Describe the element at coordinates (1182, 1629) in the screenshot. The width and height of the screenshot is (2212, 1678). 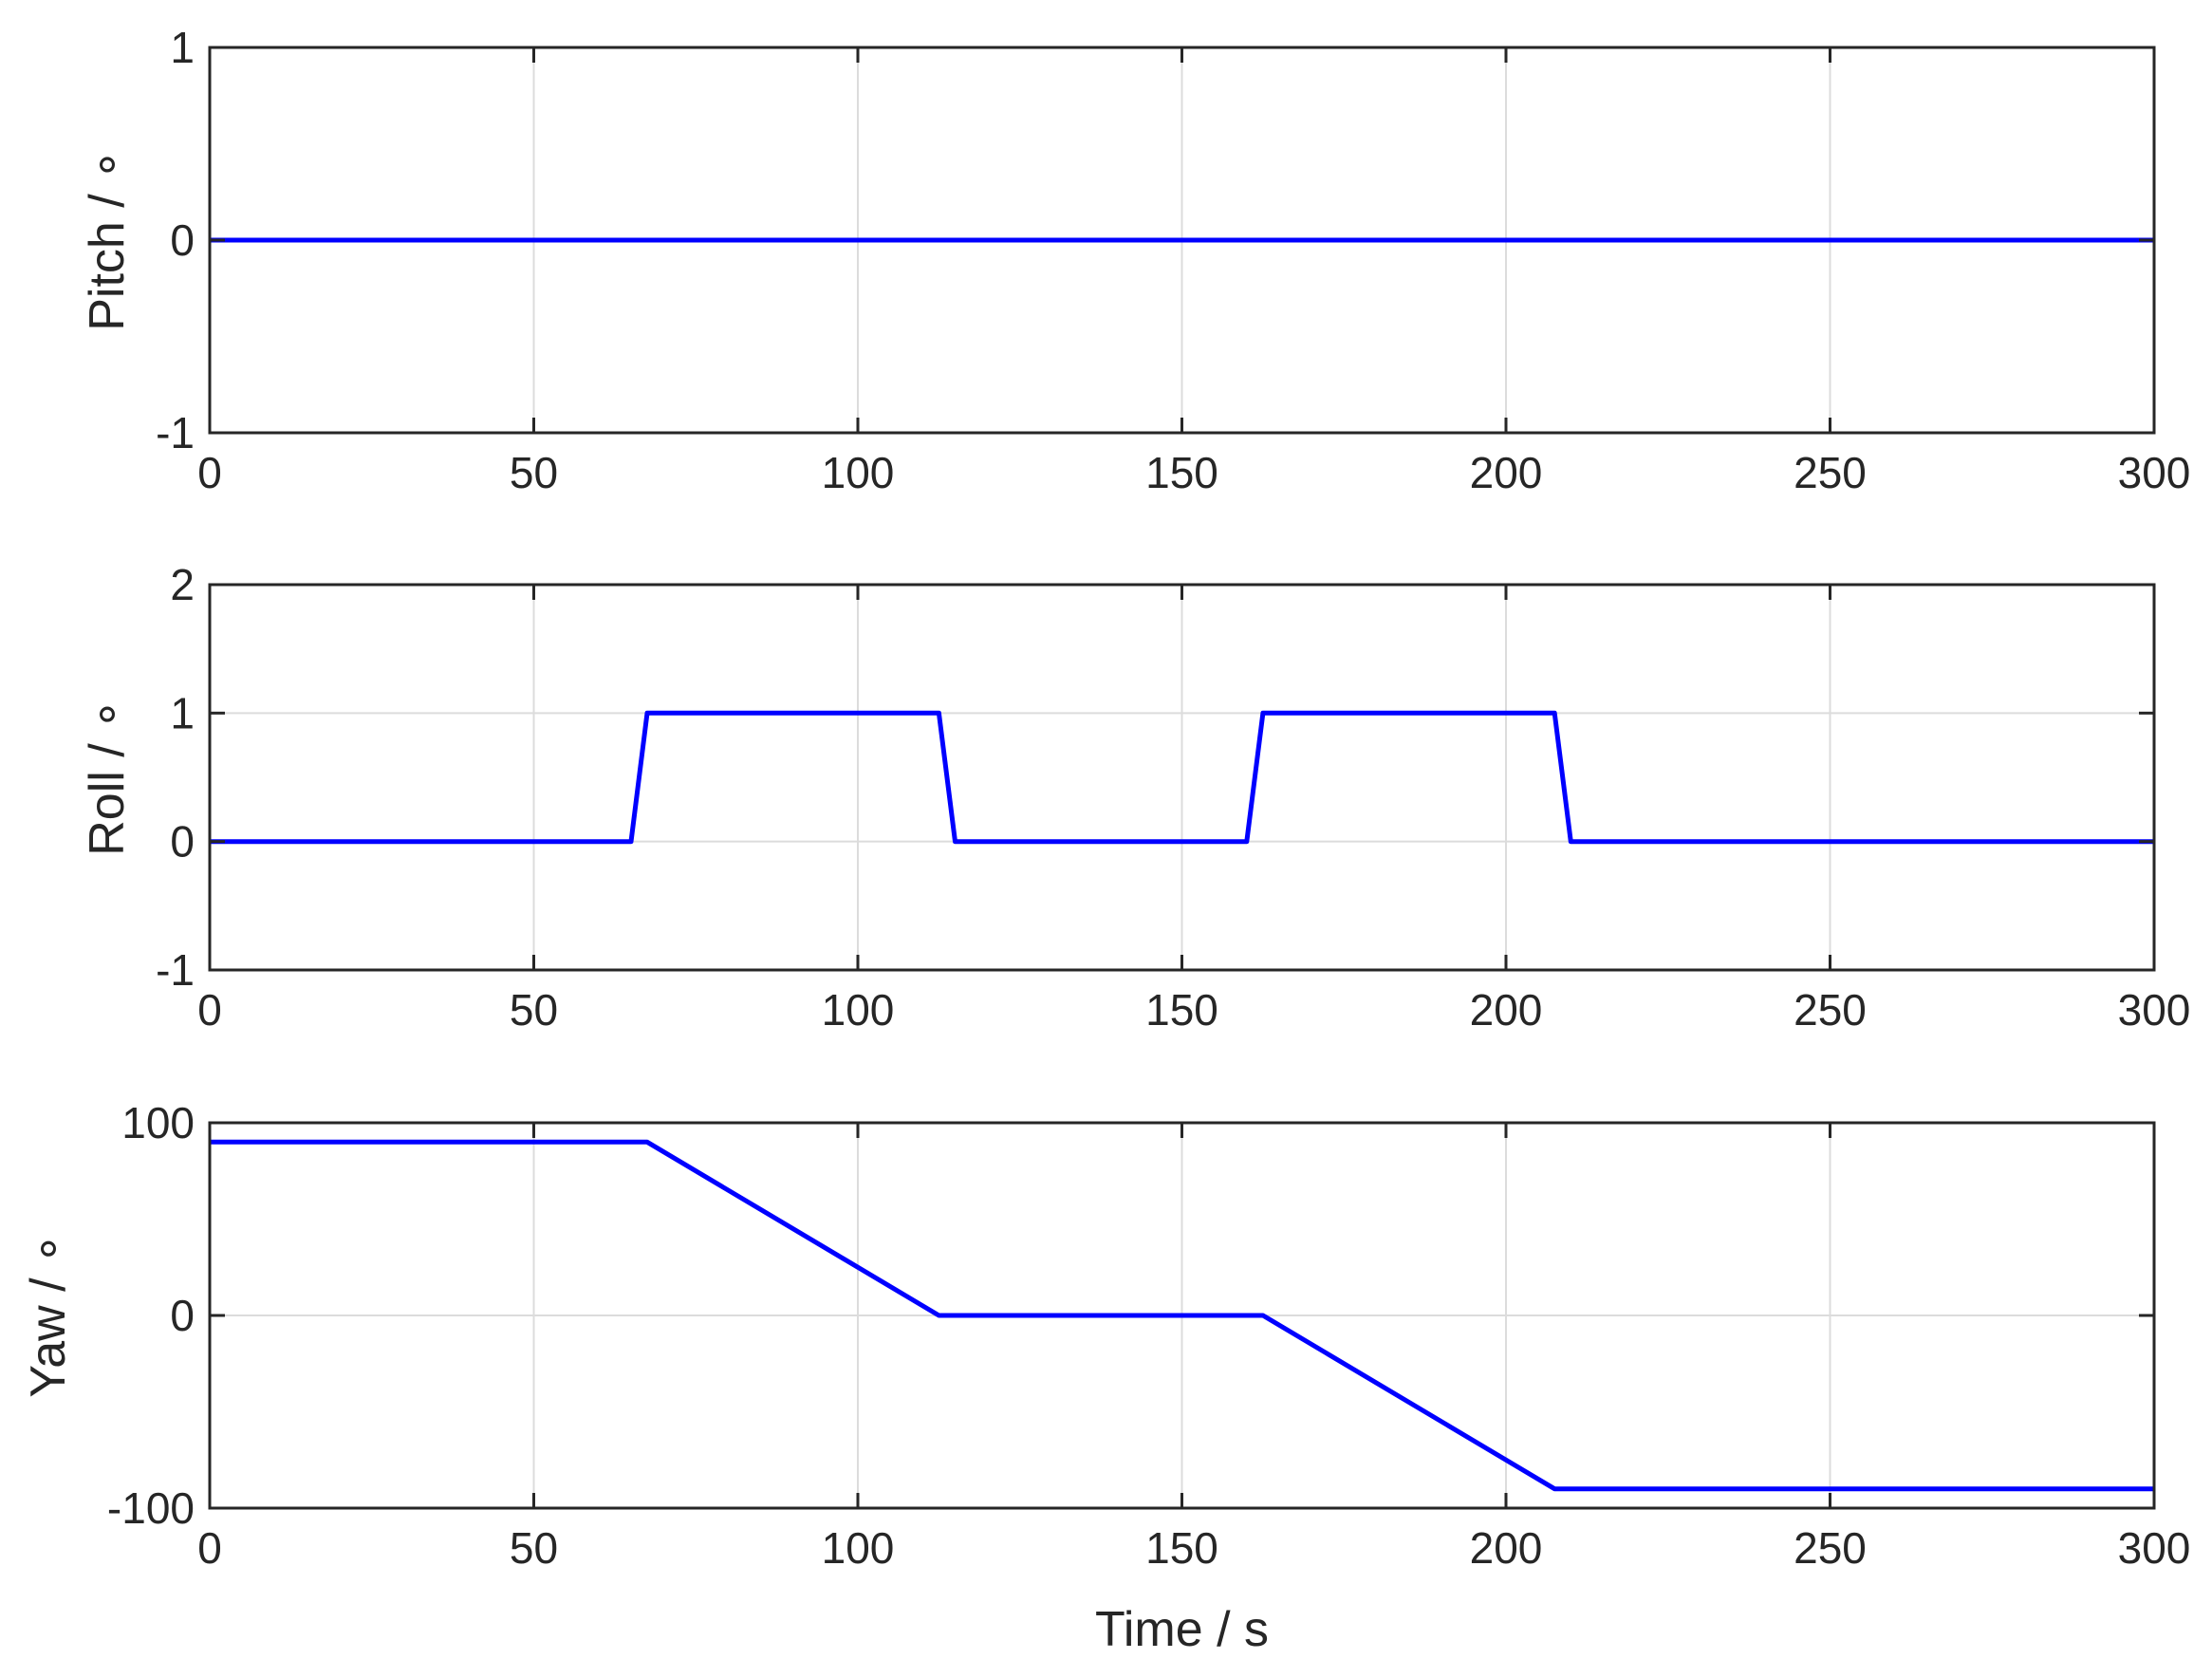
I see `yaw-x-axis-label: Time / s` at that location.